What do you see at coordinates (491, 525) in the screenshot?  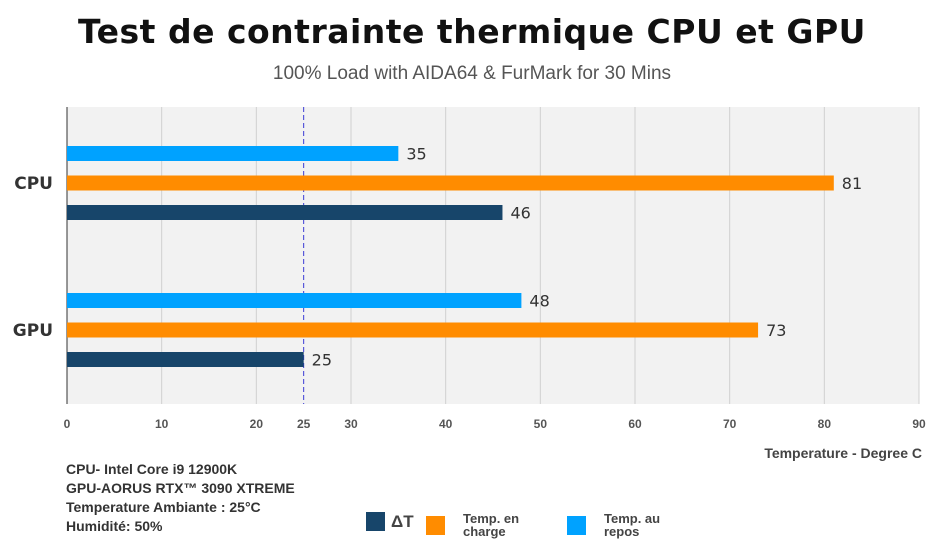 I see `legend-label-load: Temp. en charge` at bounding box center [491, 525].